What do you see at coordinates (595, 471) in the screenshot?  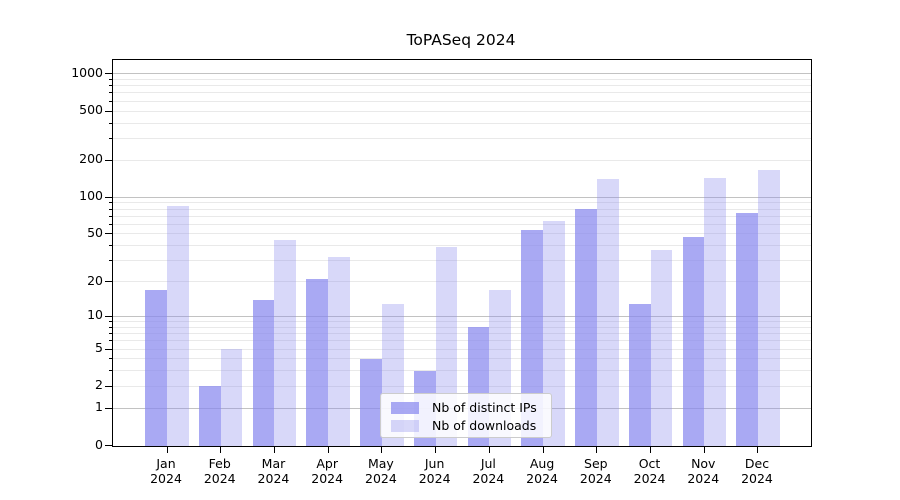 I see `x-tick-label: Sep 2024` at bounding box center [595, 471].